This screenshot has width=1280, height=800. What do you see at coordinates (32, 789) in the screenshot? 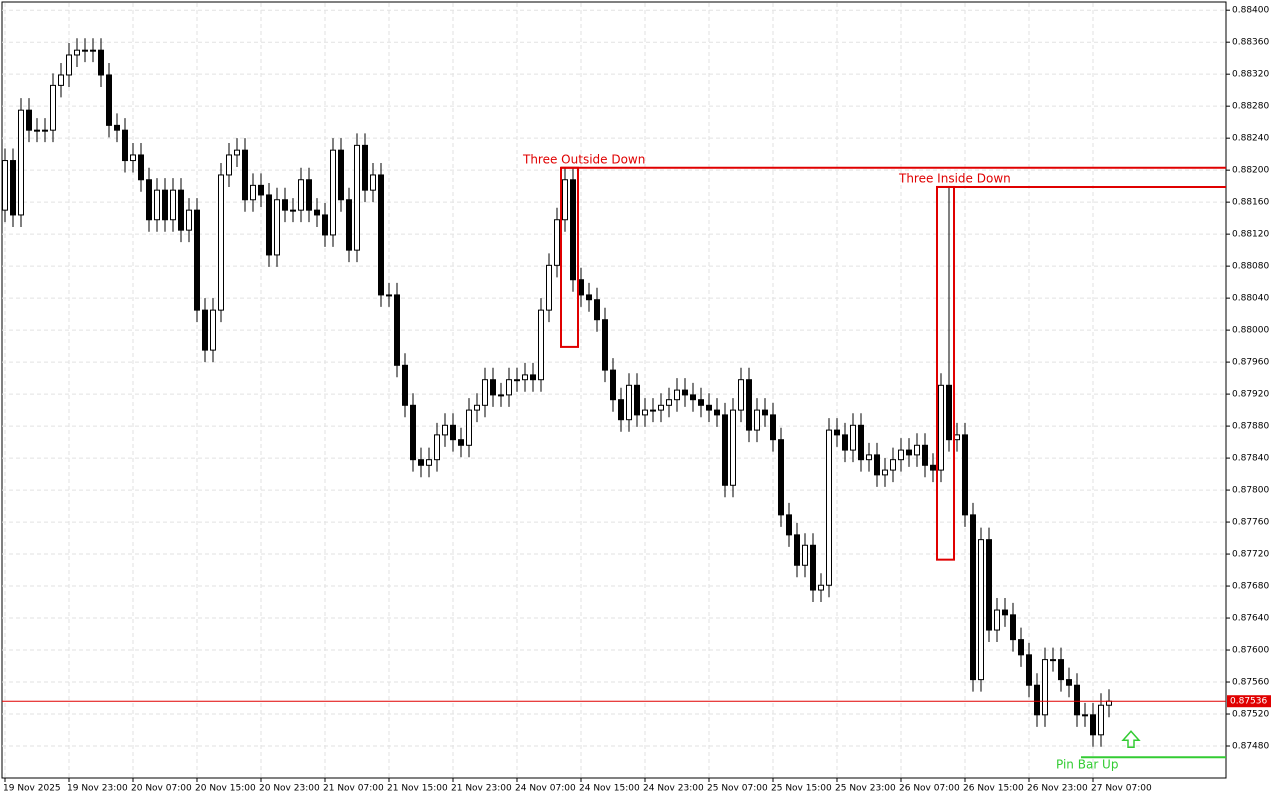
I see `x-tick-label: 19 Nov 2025` at bounding box center [32, 789].